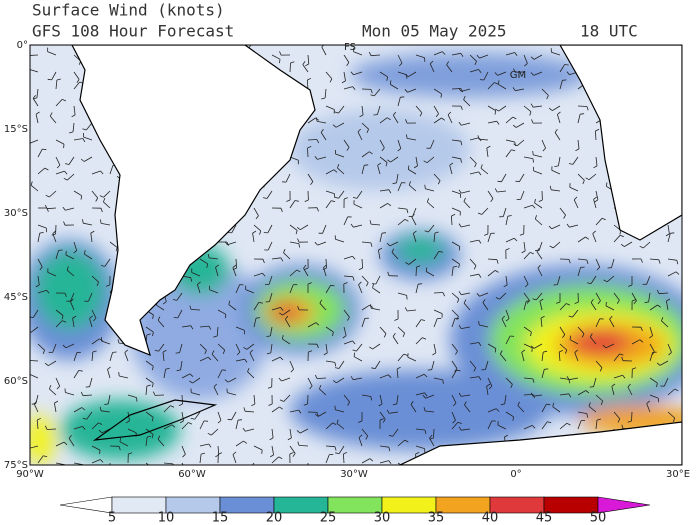 Image resolution: width=700 pixels, height=525 pixels. Describe the element at coordinates (112, 518) in the screenshot. I see `colorbar-label: 5` at that location.